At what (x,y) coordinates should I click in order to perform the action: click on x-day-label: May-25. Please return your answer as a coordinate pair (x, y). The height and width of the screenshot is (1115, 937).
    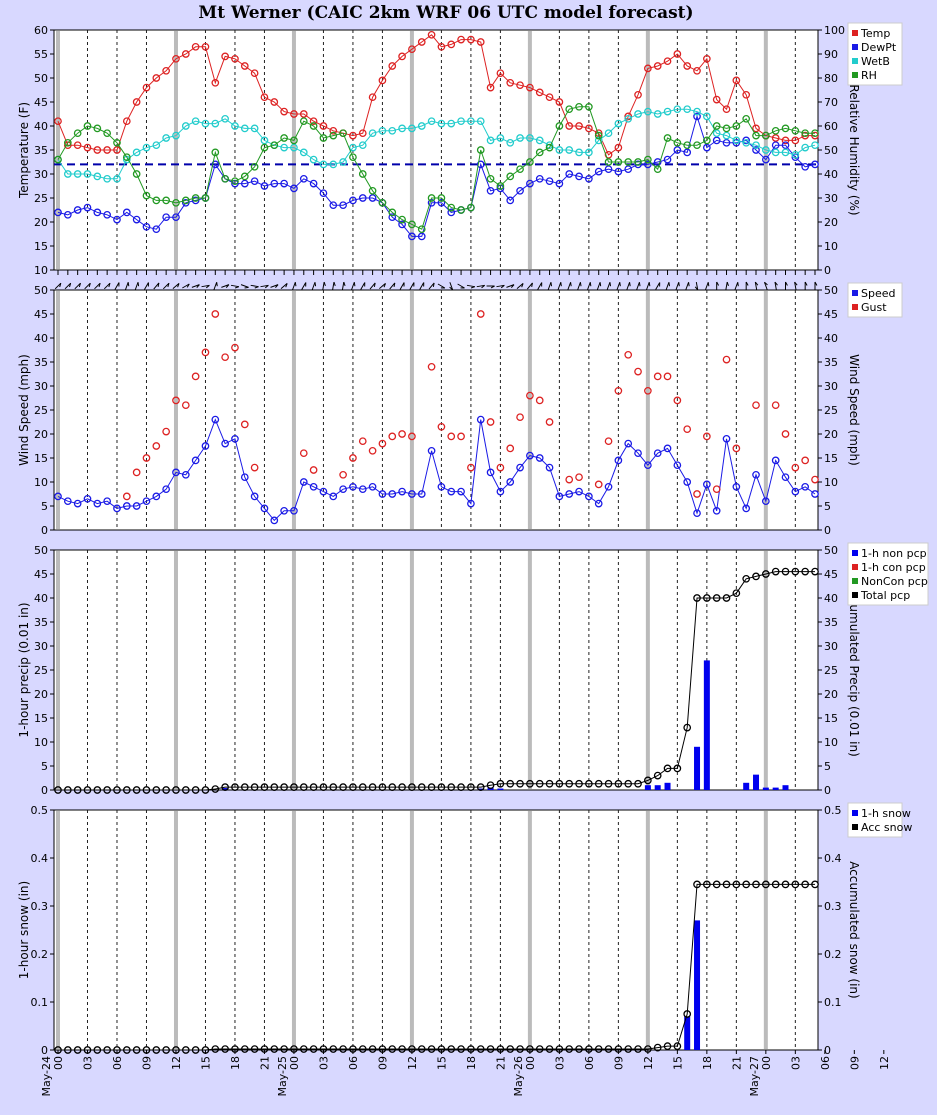
    Looking at the image, I should click on (282, 1076).